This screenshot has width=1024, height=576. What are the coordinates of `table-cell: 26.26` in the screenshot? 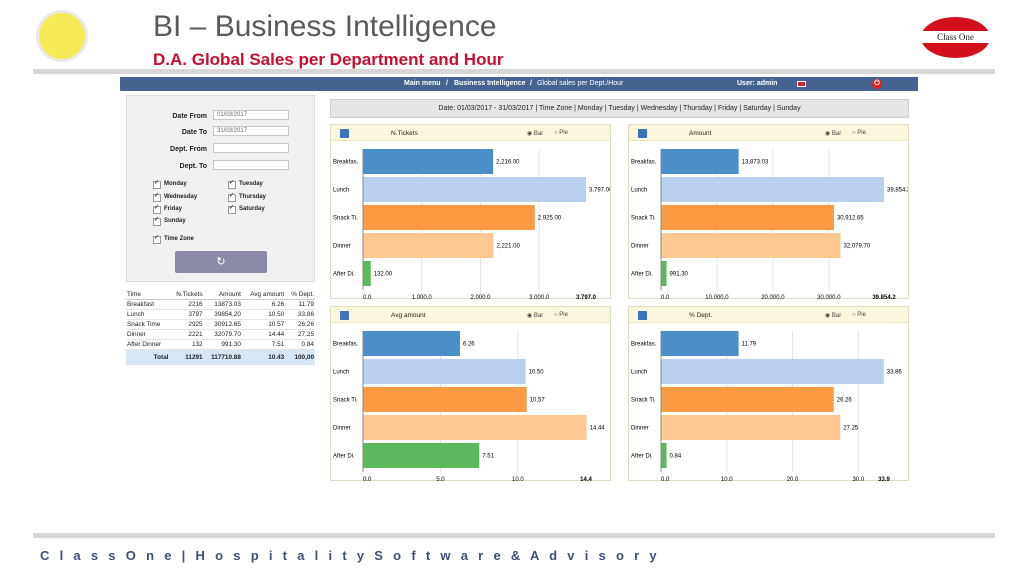 It's located at (300, 324).